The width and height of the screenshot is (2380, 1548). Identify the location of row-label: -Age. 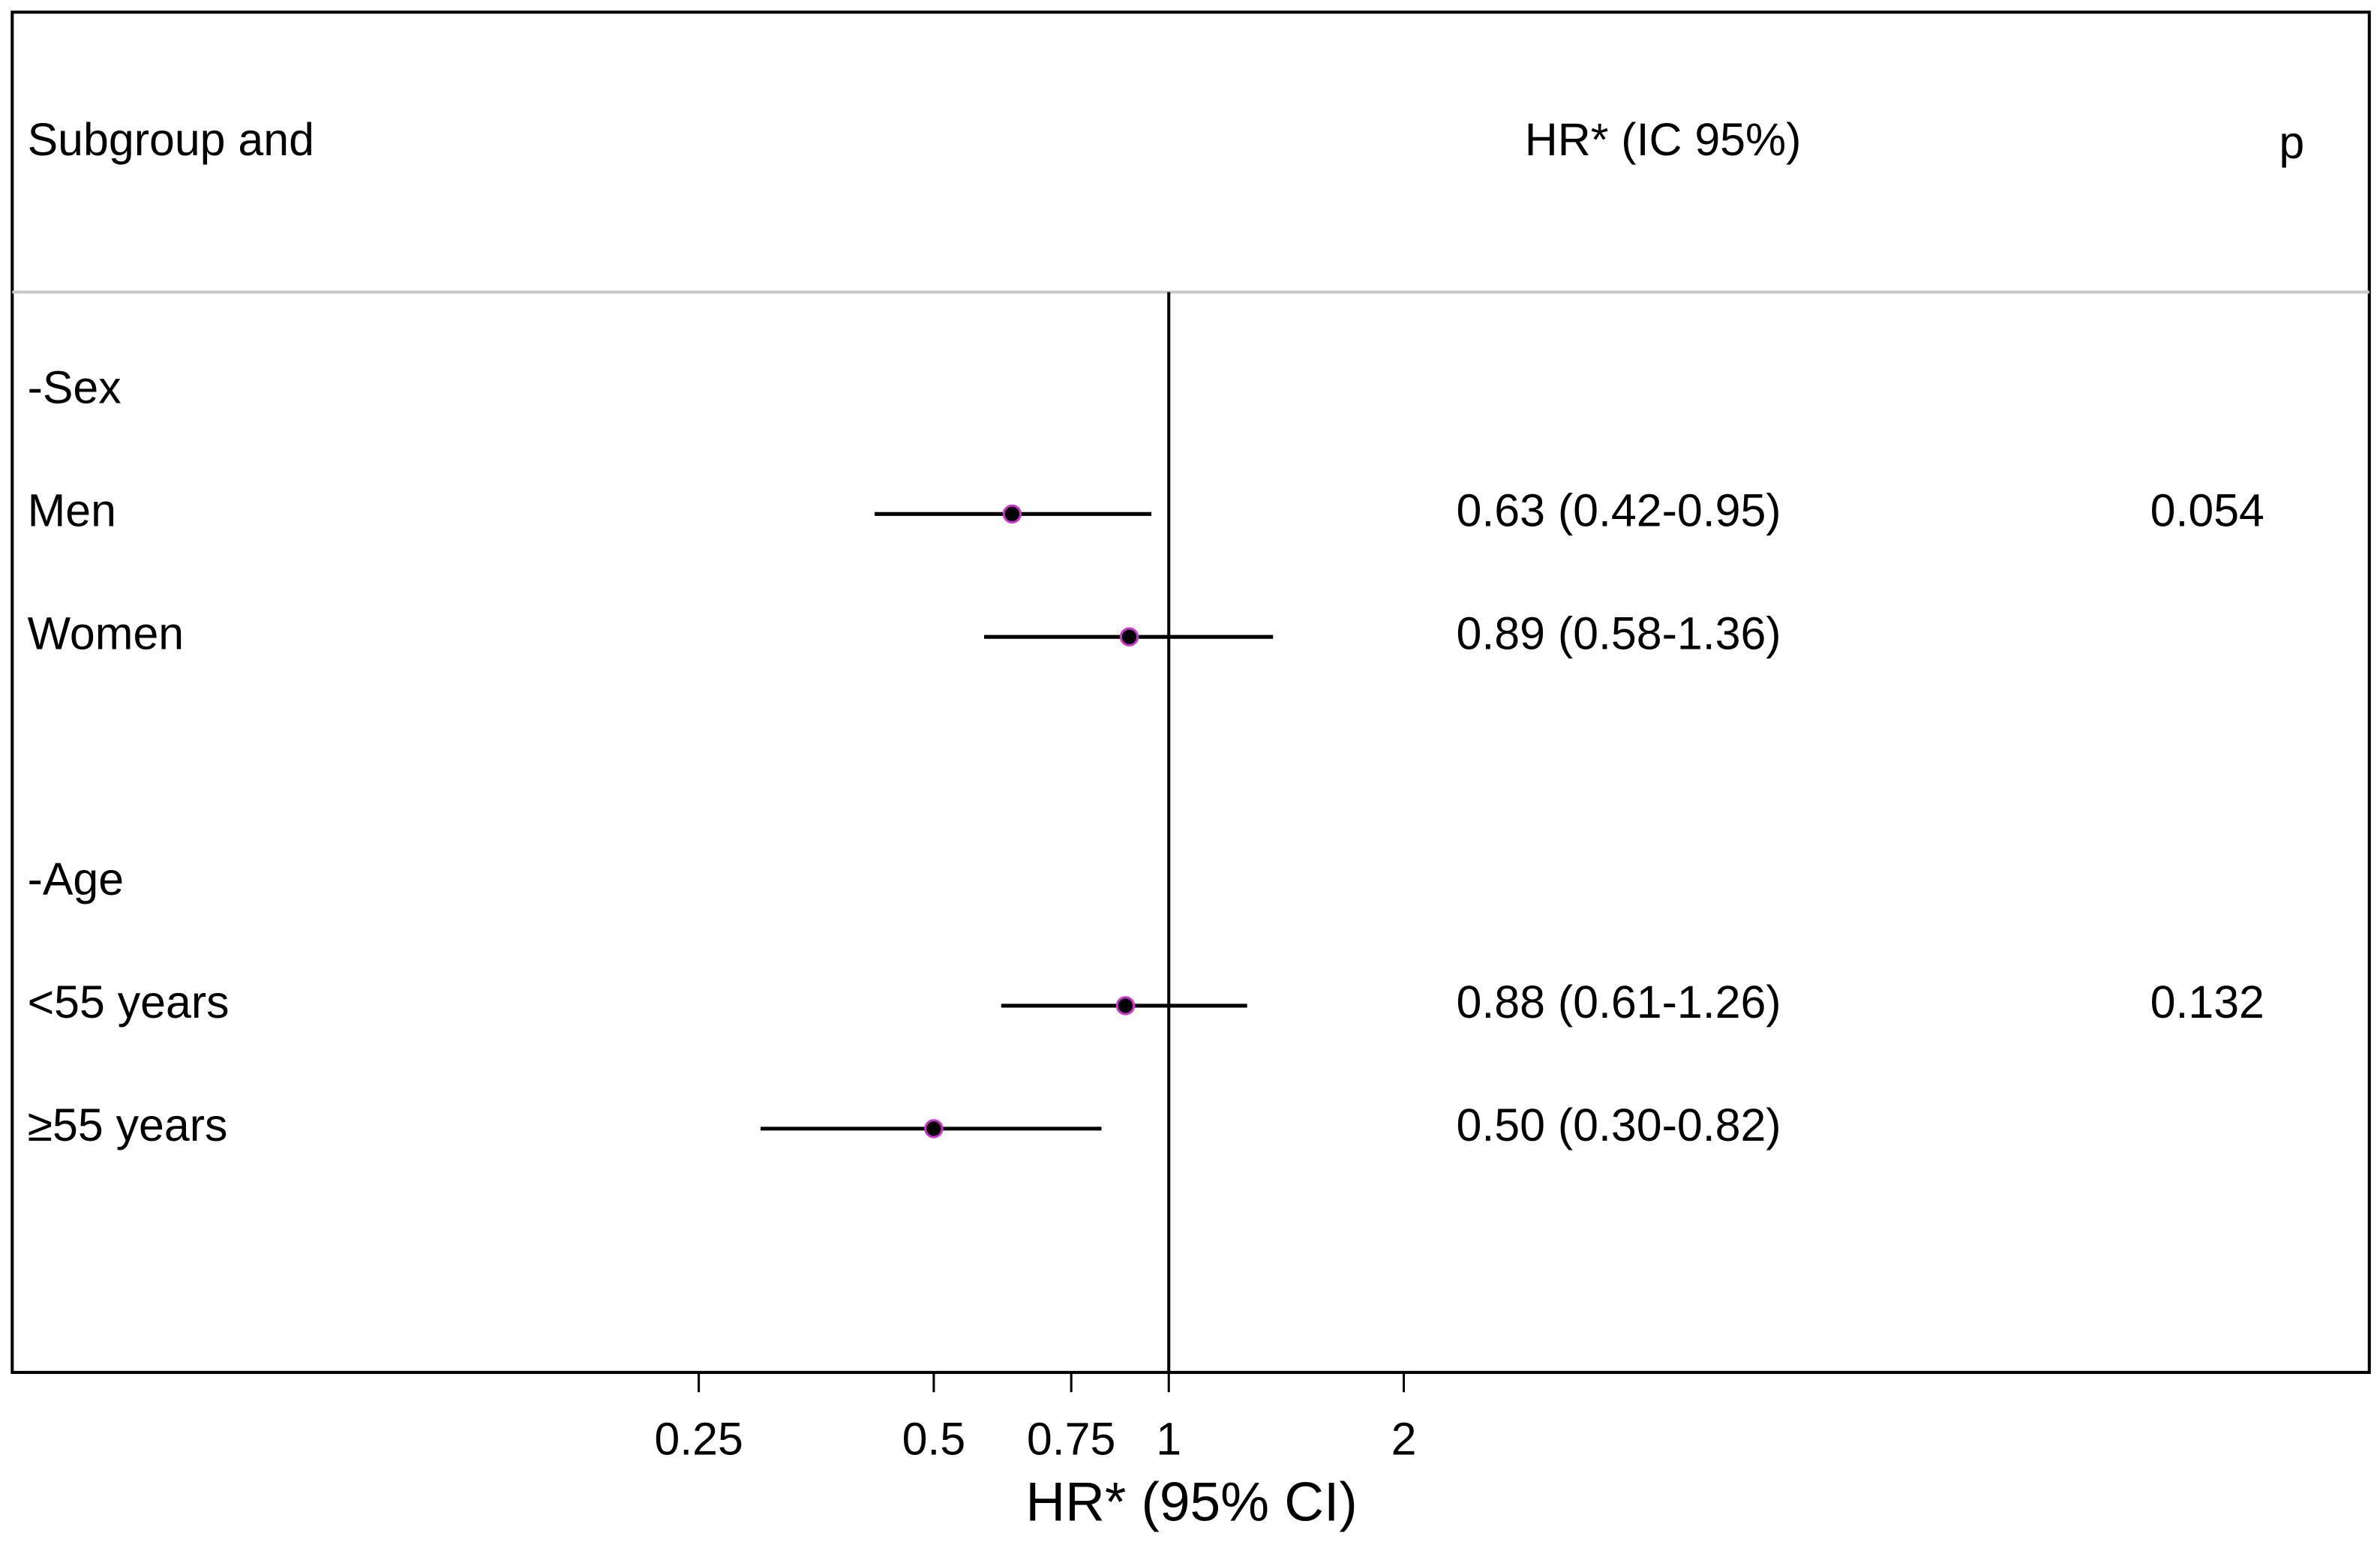
(76, 879).